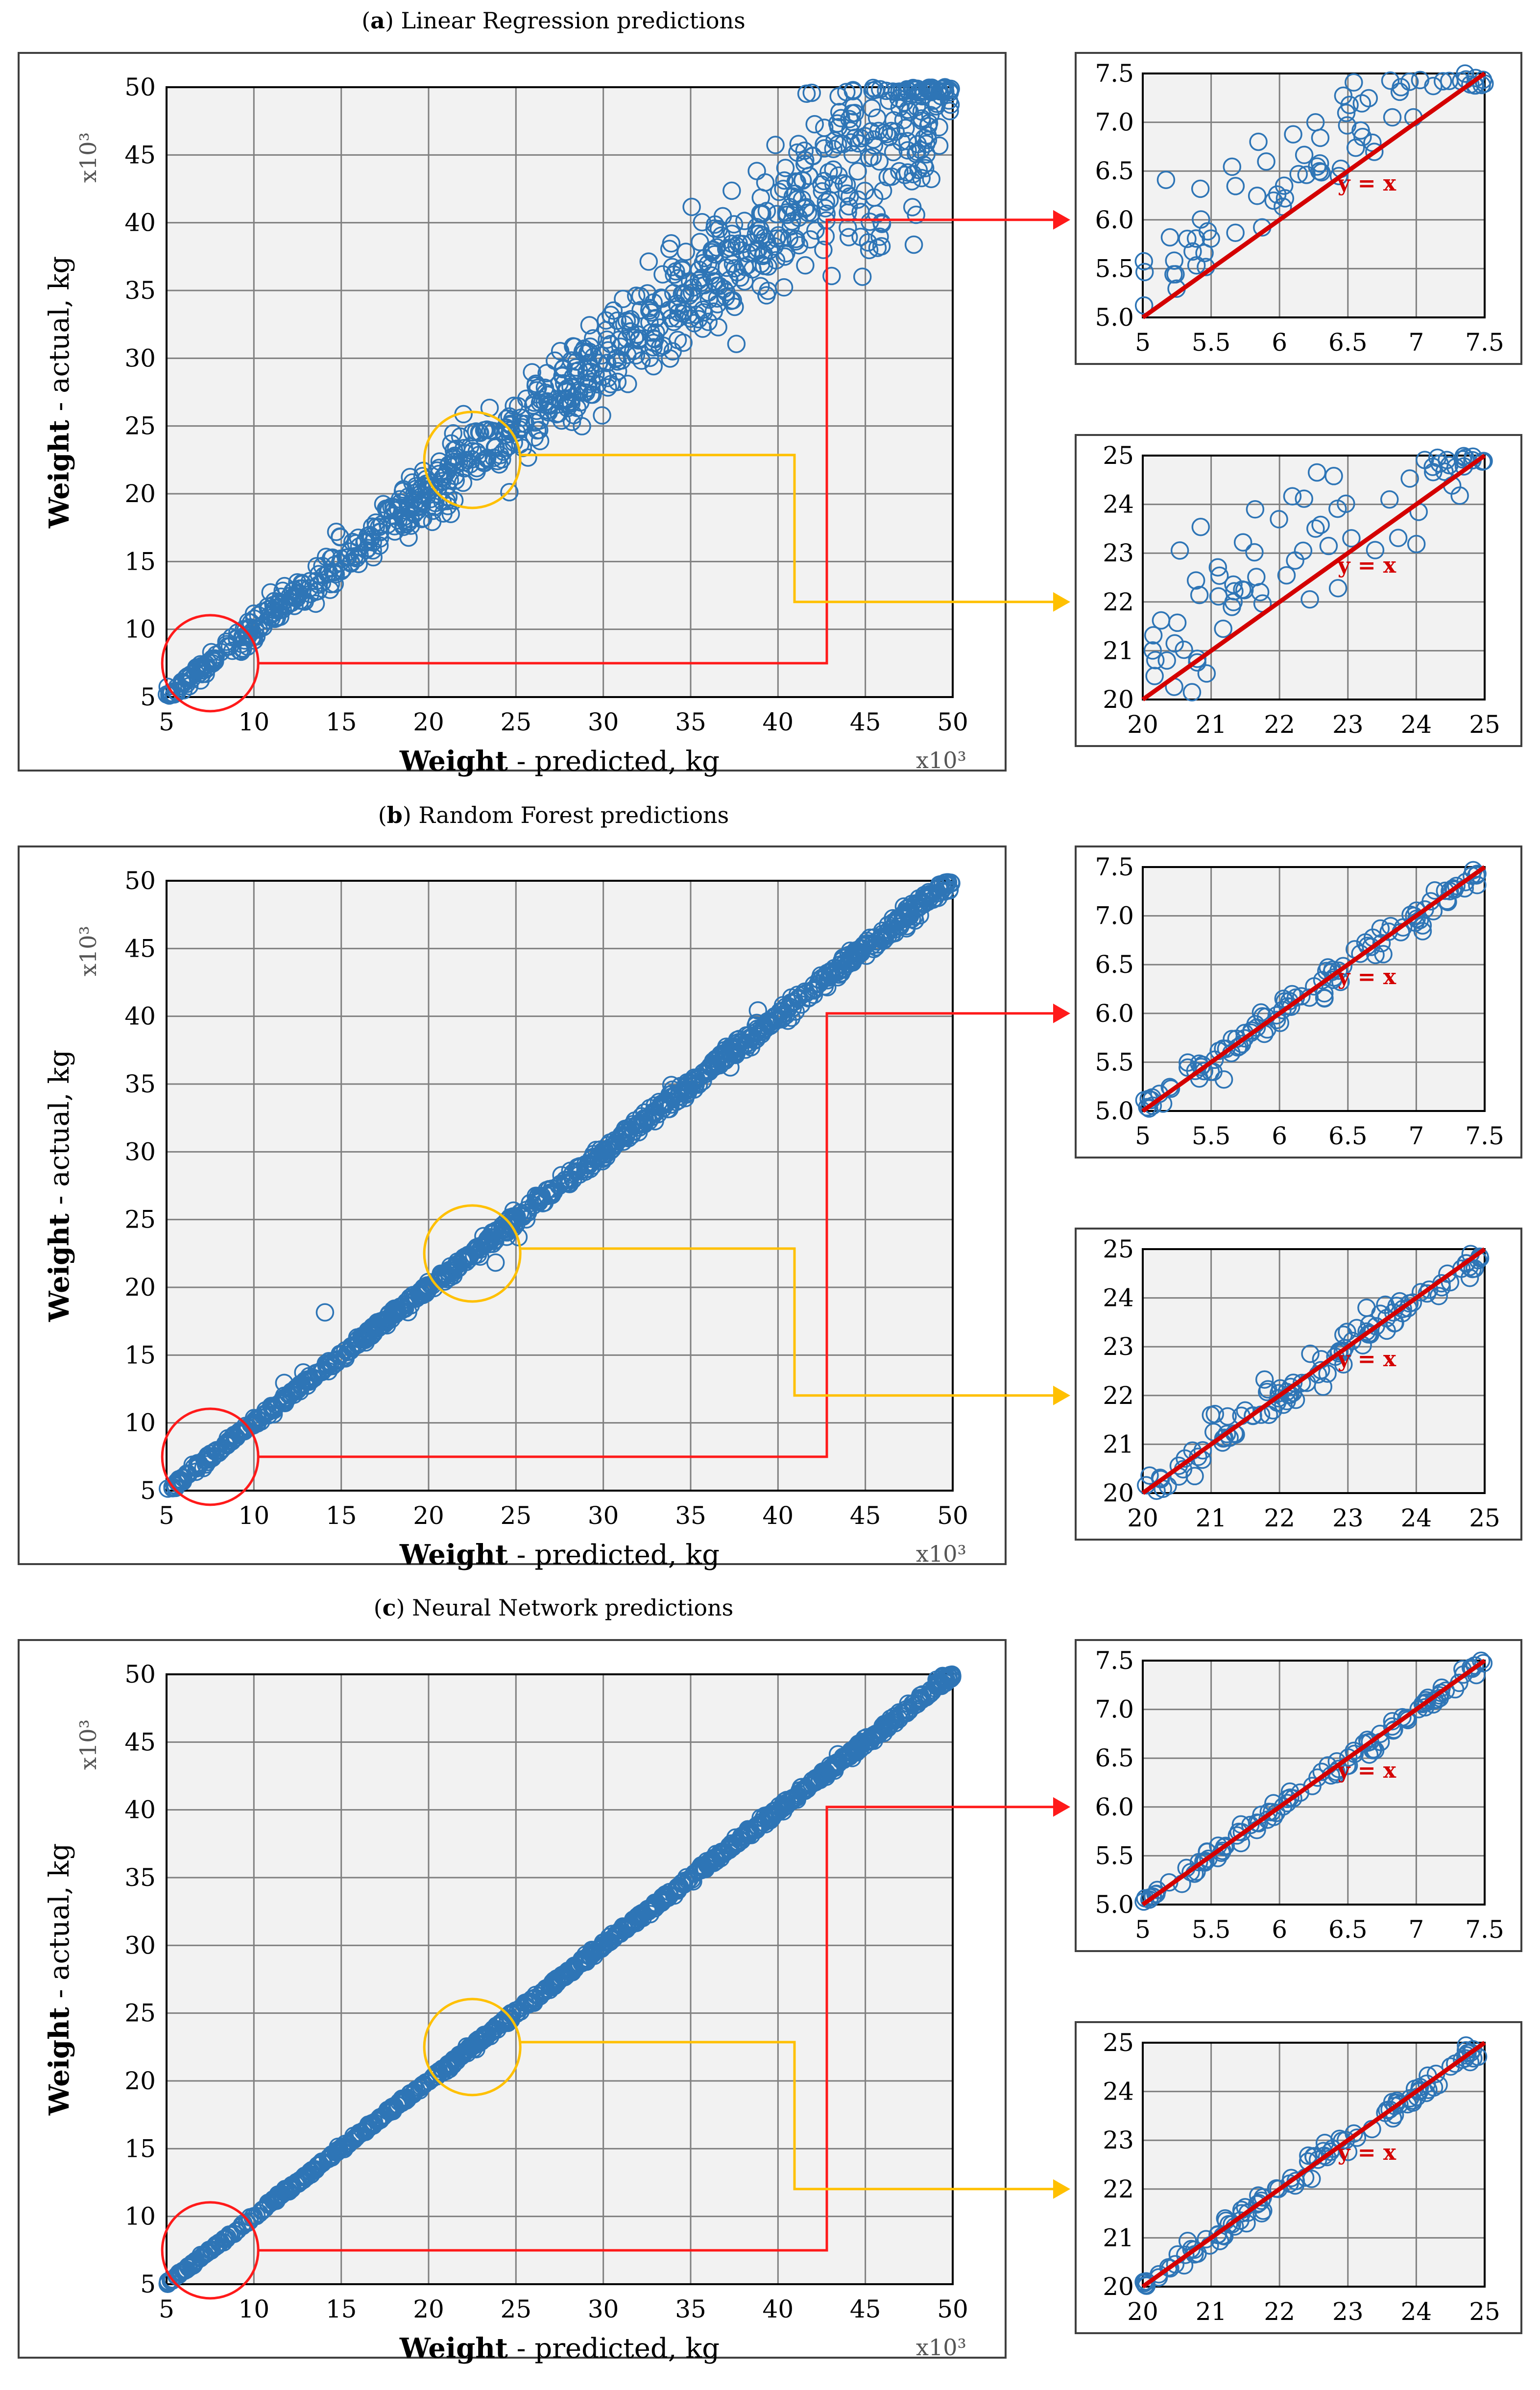  I want to click on inset-y-tick-label: 21, so click(1118, 1444).